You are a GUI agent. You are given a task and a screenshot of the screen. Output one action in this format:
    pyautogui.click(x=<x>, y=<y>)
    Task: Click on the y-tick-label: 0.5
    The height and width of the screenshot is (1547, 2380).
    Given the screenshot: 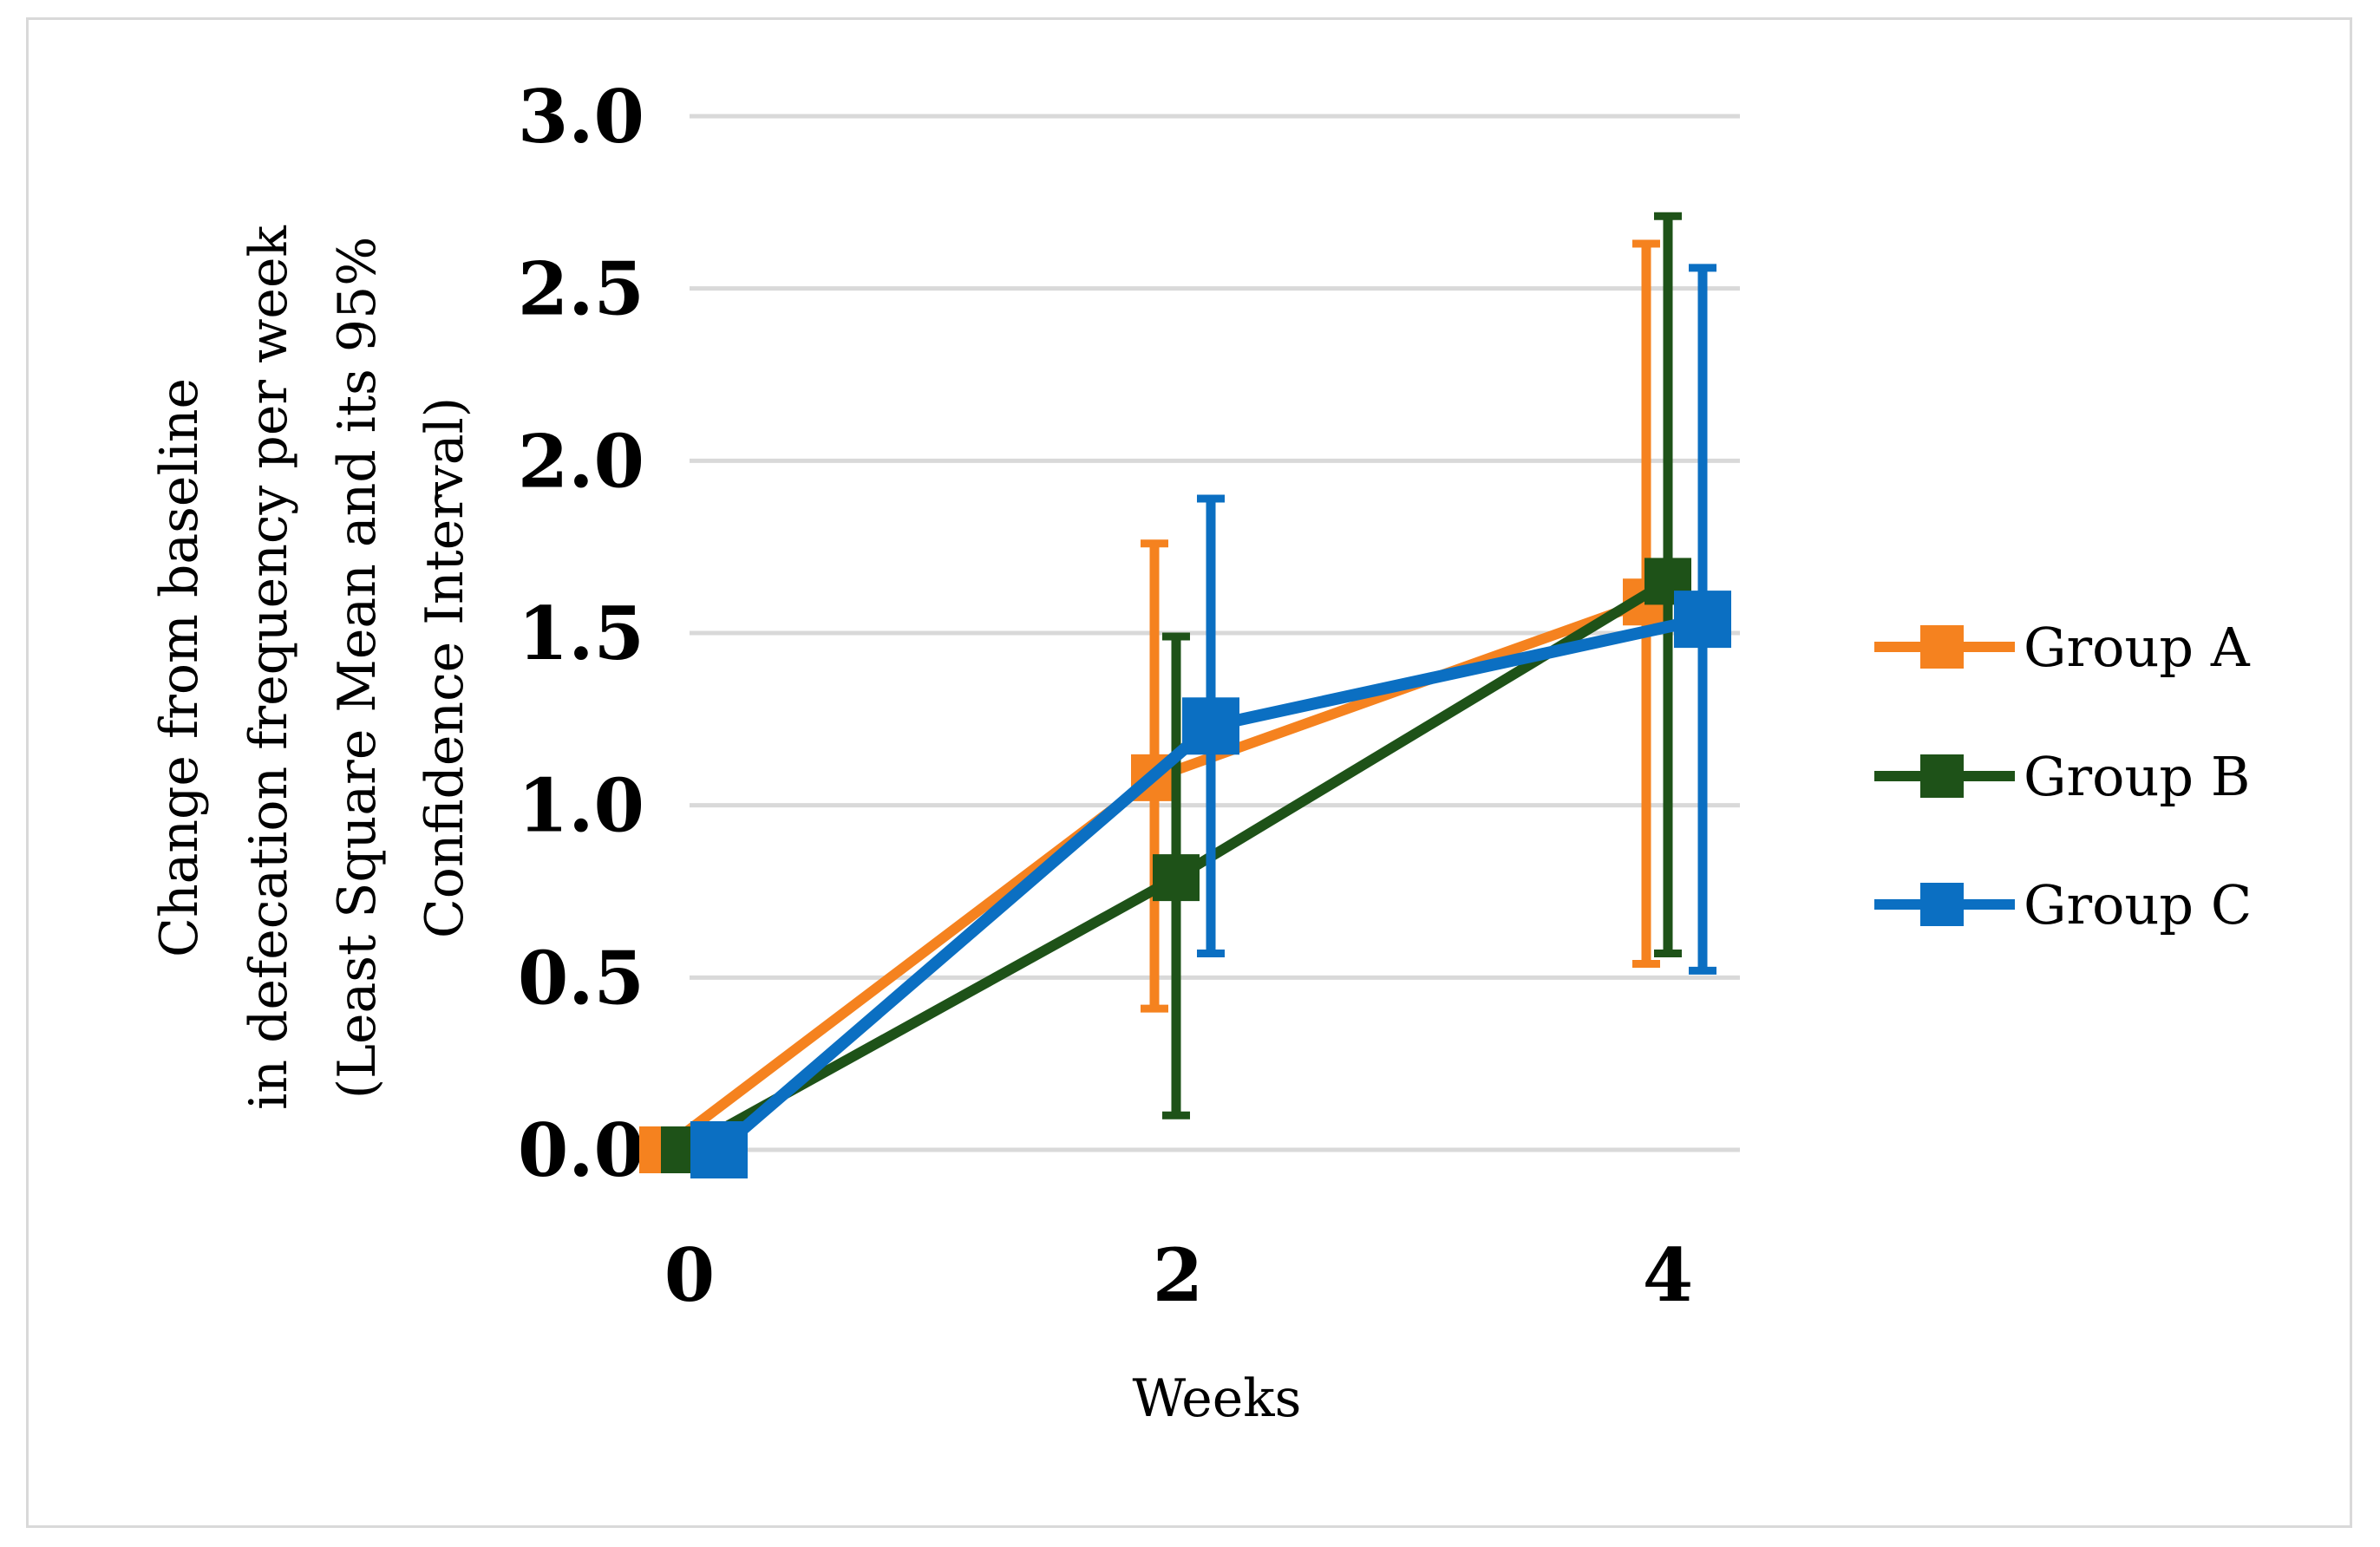 What is the action you would take?
    pyautogui.click(x=581, y=978)
    